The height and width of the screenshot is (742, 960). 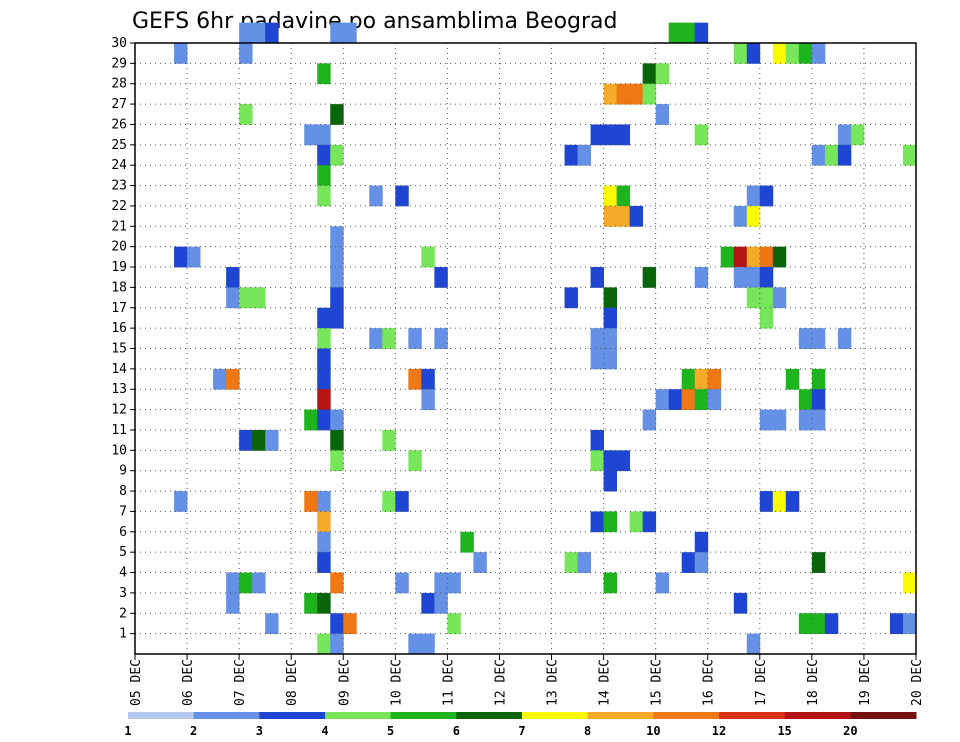 What do you see at coordinates (500, 682) in the screenshot?
I see `x-tick-label: 12 DEC` at bounding box center [500, 682].